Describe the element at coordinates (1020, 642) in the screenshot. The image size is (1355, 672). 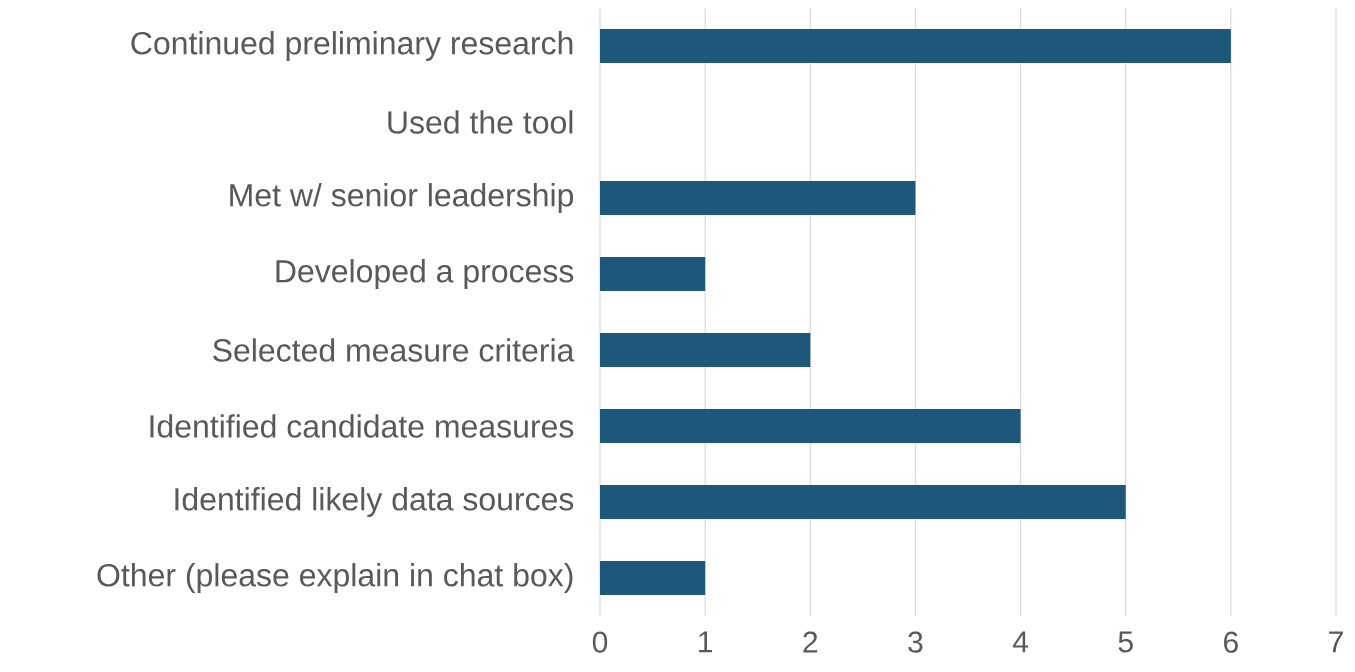
I see `x-tick-label: 4` at that location.